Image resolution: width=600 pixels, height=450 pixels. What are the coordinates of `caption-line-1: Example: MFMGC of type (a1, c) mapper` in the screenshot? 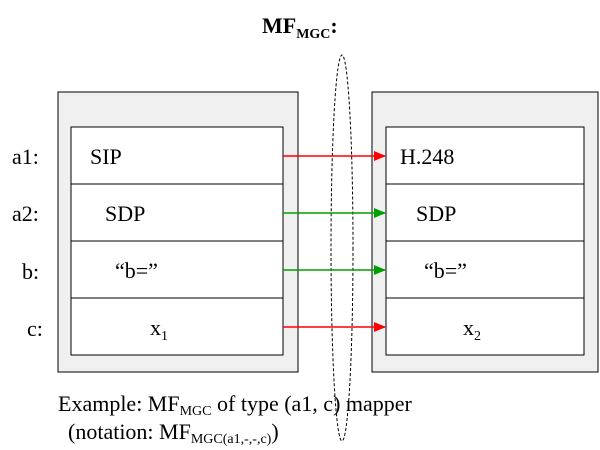 It's located at (235, 405).